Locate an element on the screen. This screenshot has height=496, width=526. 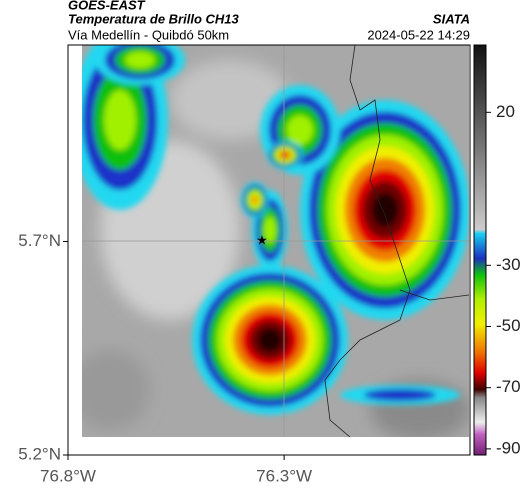
x-tick-label: 76.3°W is located at coordinates (284, 475).